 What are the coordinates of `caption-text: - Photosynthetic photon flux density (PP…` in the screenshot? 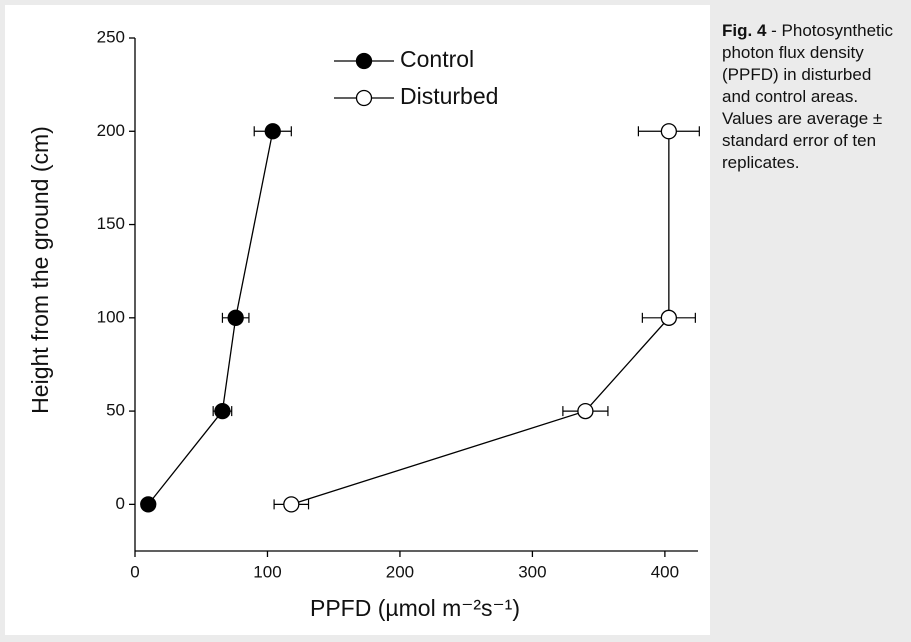 It's located at (808, 96).